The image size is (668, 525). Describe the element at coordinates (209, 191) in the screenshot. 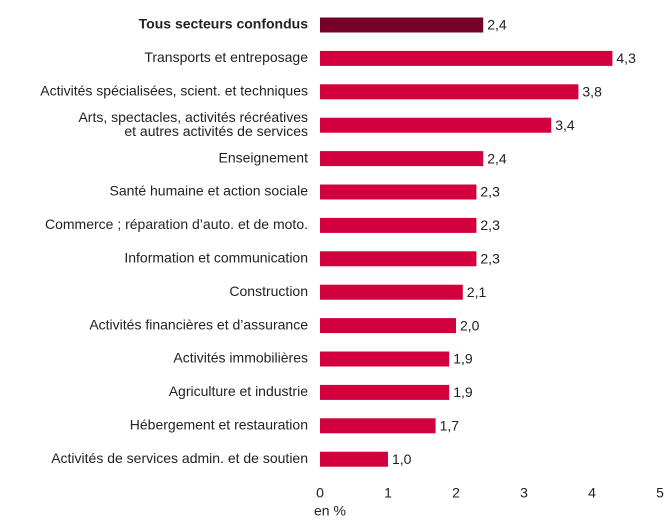

I see `y-tick-label: Santé humaine et action sociale` at that location.